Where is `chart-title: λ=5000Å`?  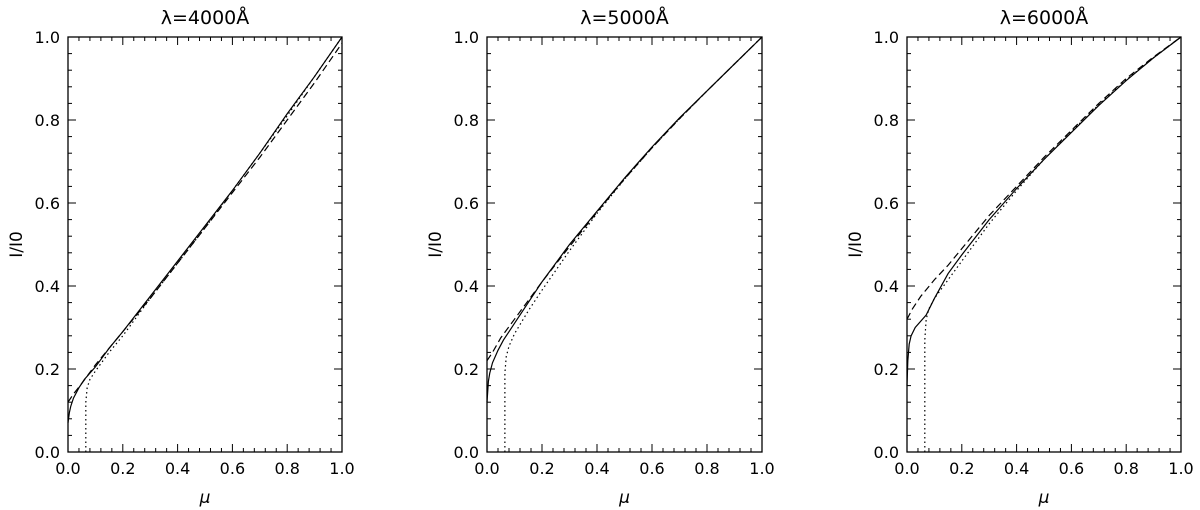 chart-title: λ=5000Å is located at coordinates (624, 17).